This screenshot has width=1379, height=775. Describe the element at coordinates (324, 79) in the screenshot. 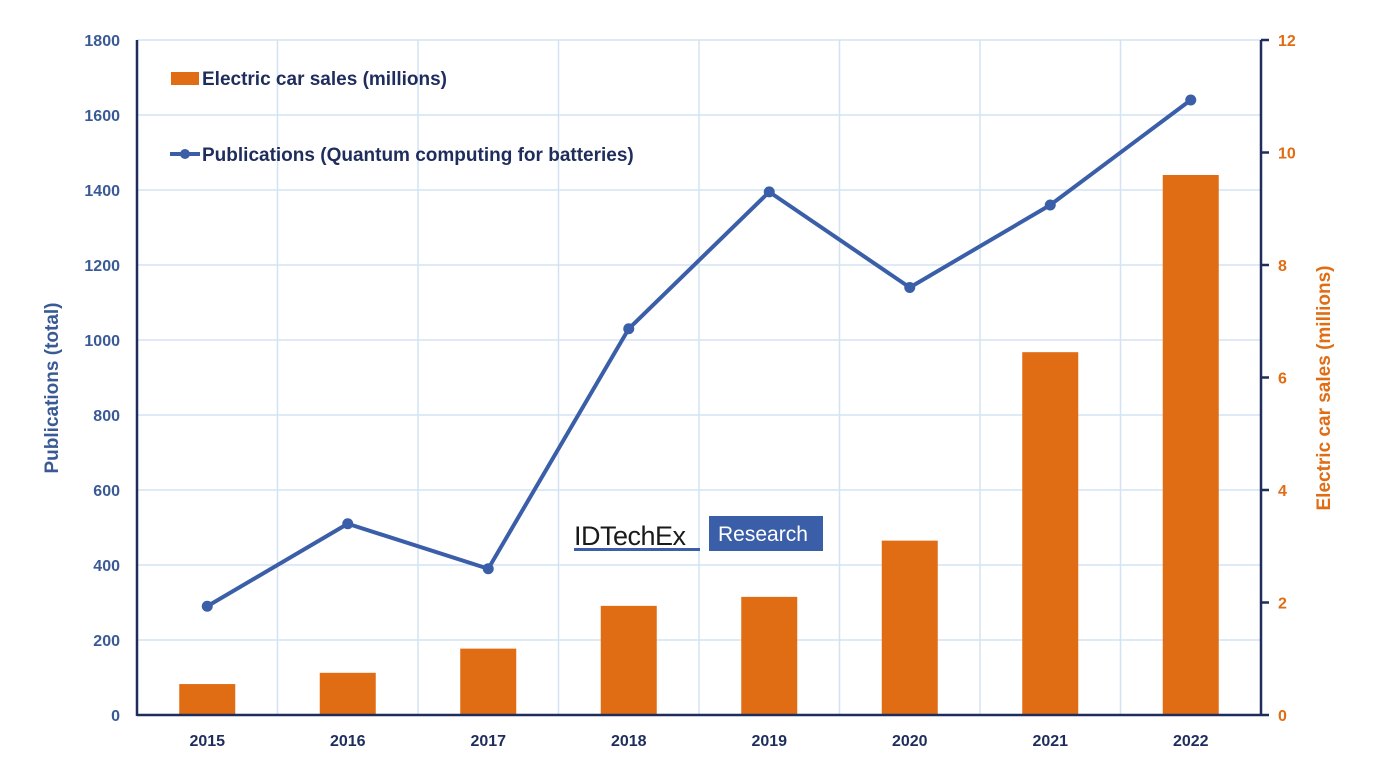

I see `legend-bar-label: Electric car sales (millions)` at that location.